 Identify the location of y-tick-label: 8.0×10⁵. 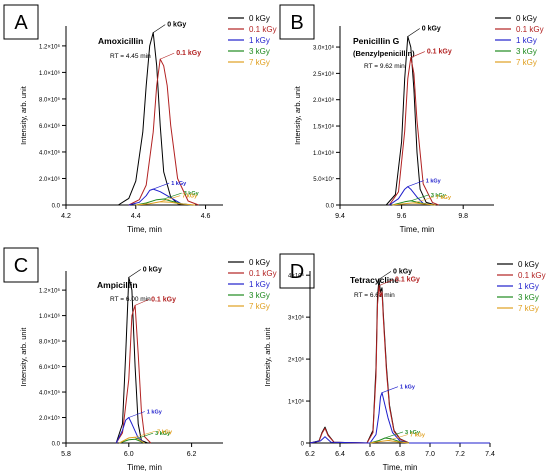
(50, 342).